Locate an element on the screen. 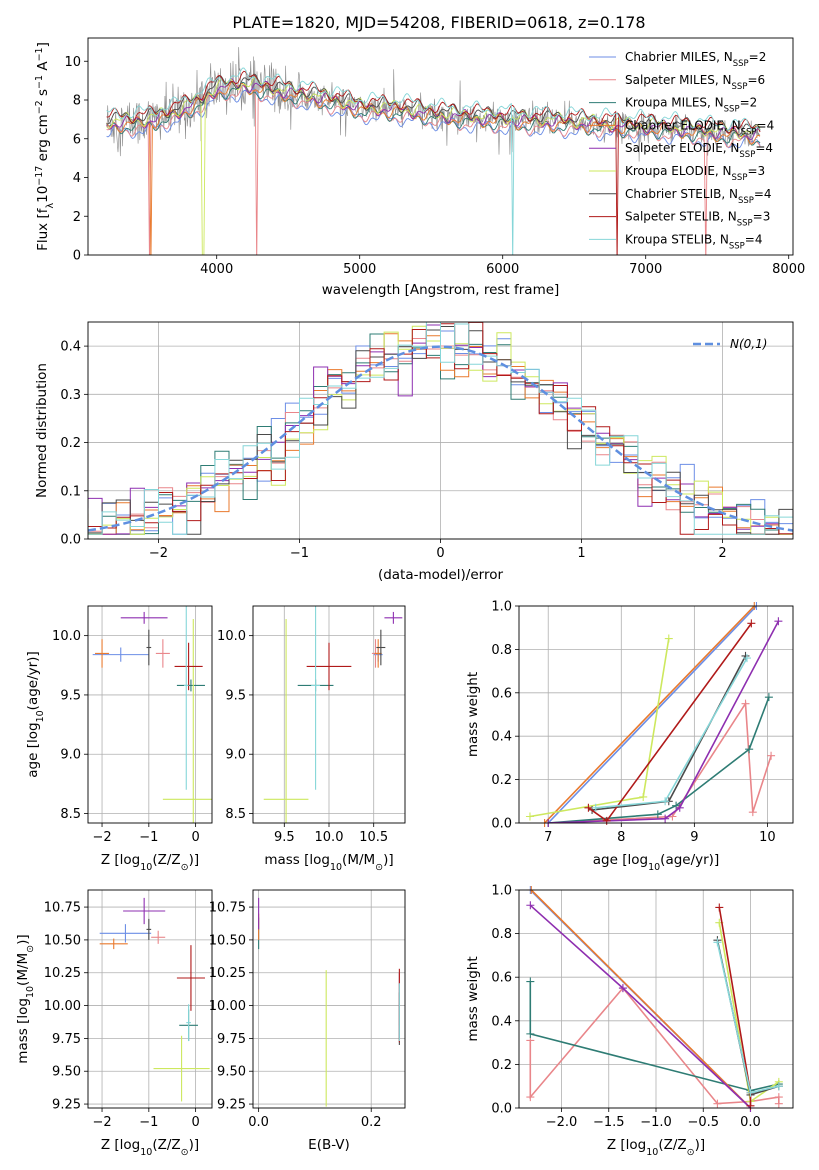 The height and width of the screenshot is (1170, 819). mass_vs_ebv-frame is located at coordinates (329, 999).